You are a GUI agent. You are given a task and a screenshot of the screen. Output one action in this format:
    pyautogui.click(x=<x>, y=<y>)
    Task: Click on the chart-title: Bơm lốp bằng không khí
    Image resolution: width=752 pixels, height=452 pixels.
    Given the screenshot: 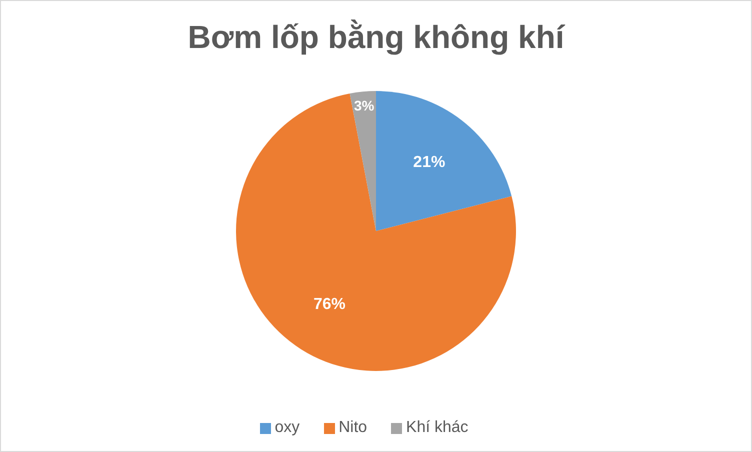 What is the action you would take?
    pyautogui.click(x=376, y=37)
    